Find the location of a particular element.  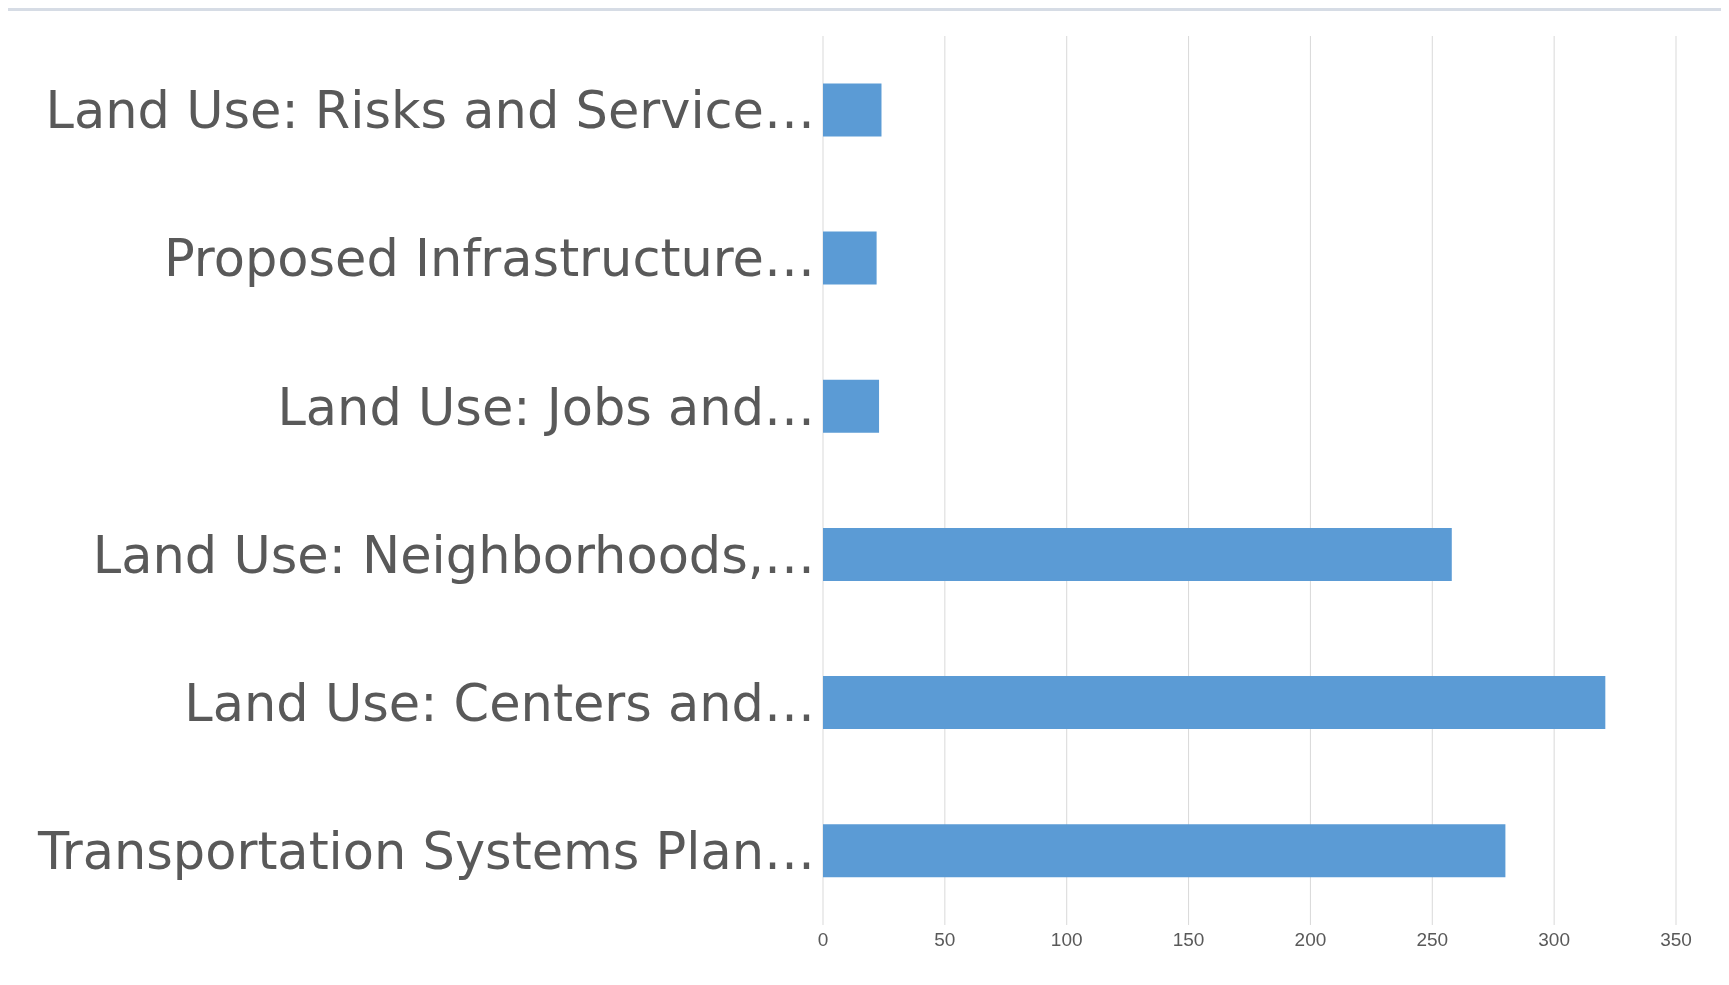

x-tick-label: 250 is located at coordinates (1432, 940).